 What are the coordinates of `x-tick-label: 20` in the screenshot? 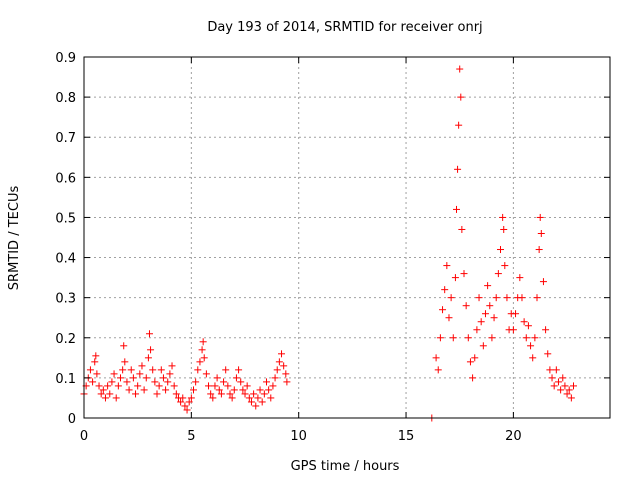 It's located at (513, 436).